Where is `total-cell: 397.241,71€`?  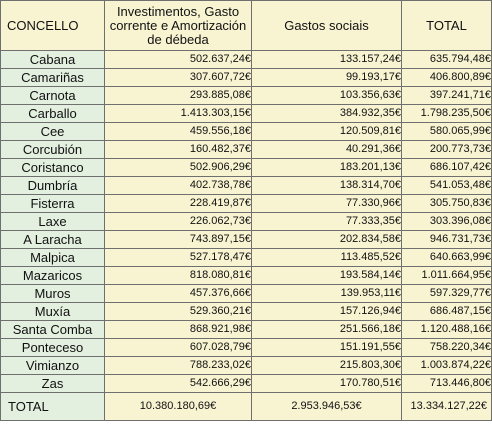 total-cell: 397.241,71€ is located at coordinates (446, 95).